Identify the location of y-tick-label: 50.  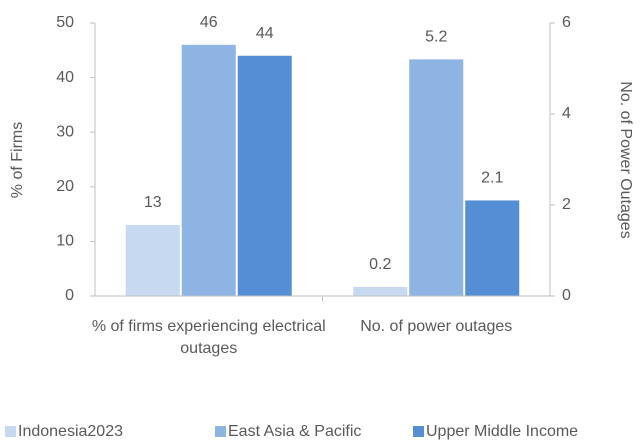
(65, 22).